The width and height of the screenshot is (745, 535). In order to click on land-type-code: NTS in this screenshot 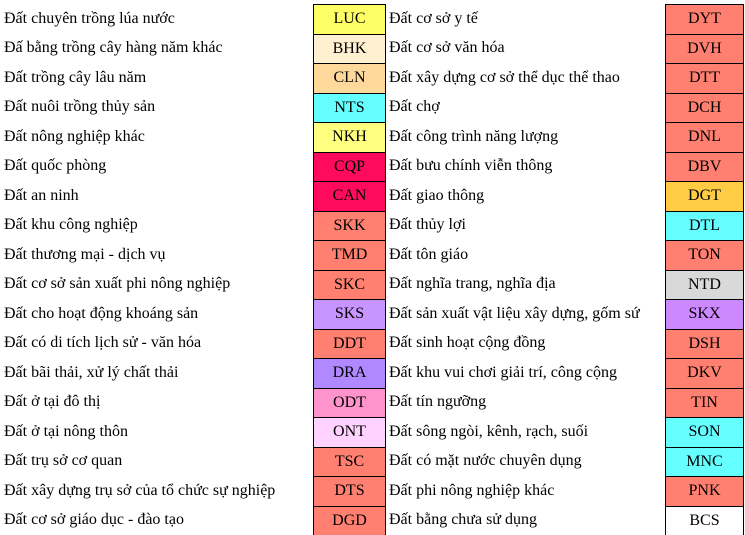, I will do `click(349, 107)`.